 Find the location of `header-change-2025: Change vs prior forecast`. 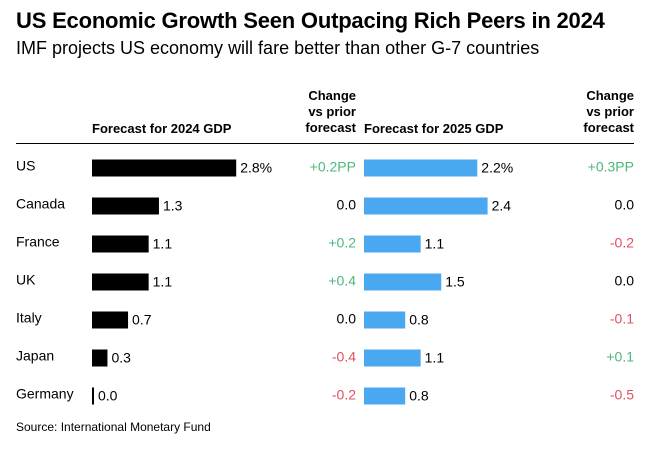

header-change-2025: Change vs prior forecast is located at coordinates (608, 112).